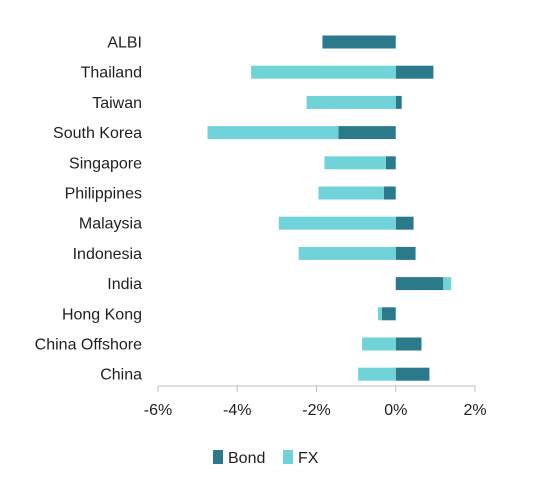 The height and width of the screenshot is (488, 540). What do you see at coordinates (379, 314) in the screenshot?
I see `bar-fx-hong-kong` at bounding box center [379, 314].